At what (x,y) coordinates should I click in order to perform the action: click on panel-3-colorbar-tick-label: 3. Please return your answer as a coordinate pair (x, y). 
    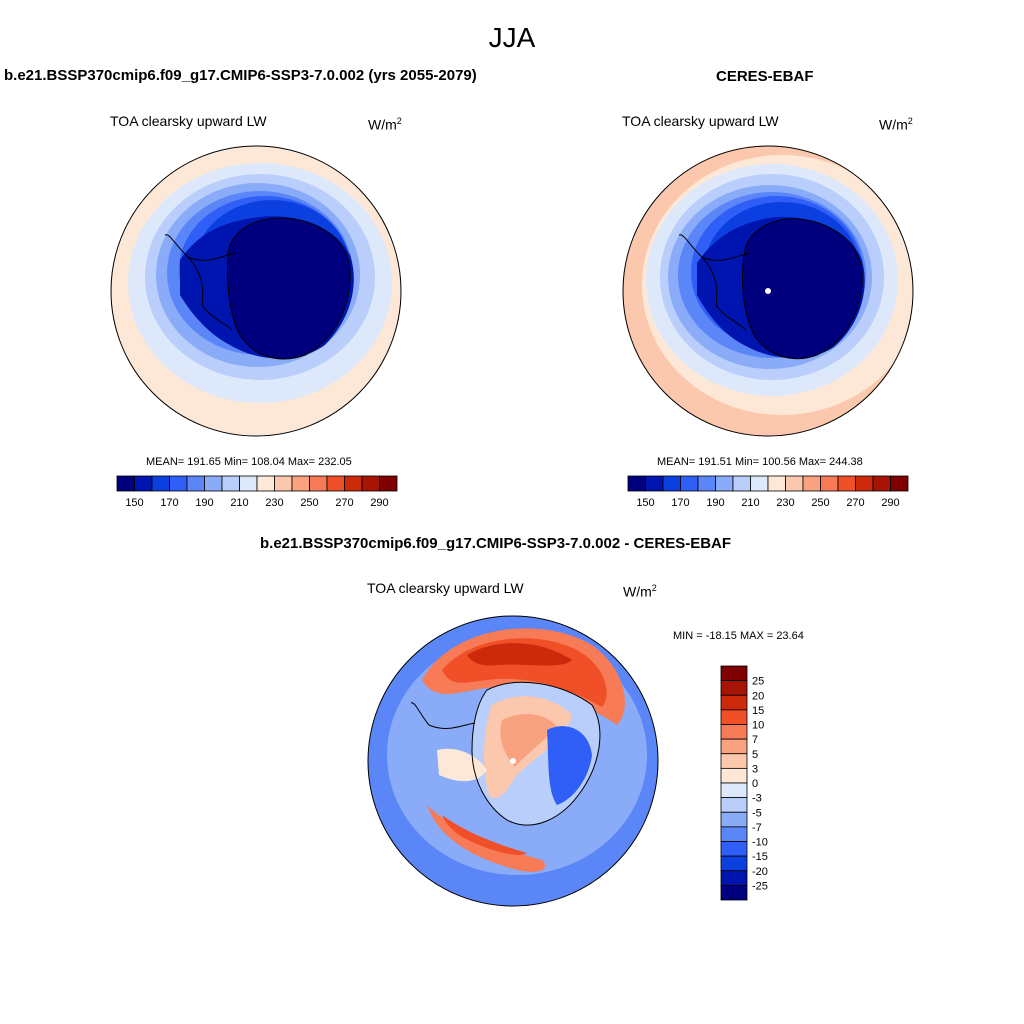
    Looking at the image, I should click on (755, 769).